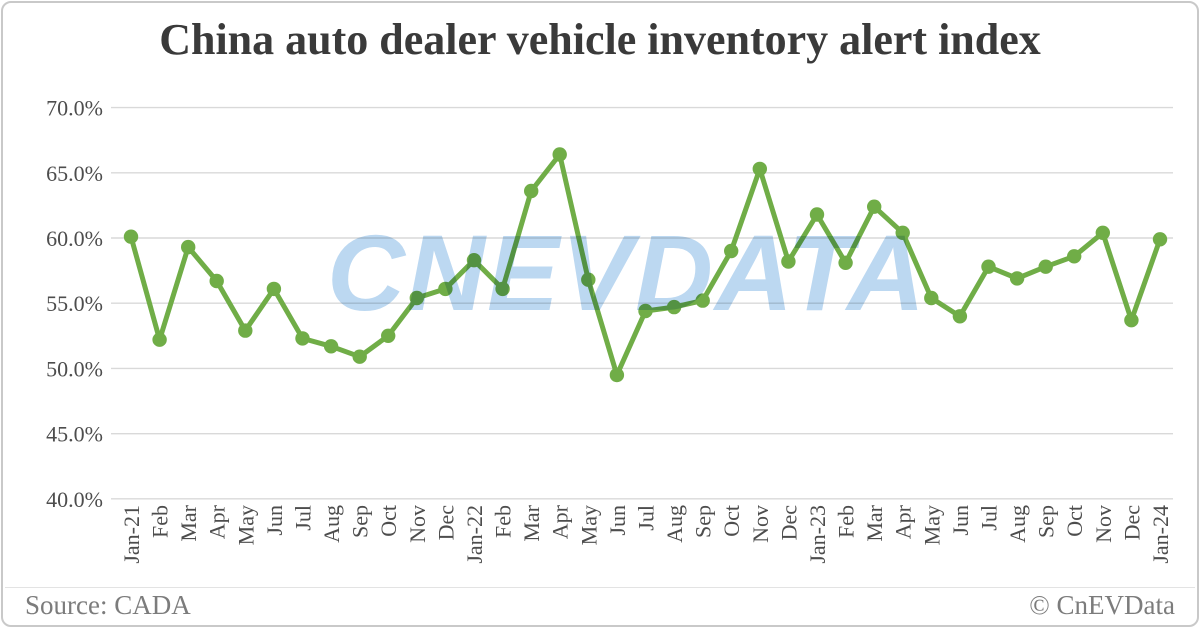 The width and height of the screenshot is (1200, 628). I want to click on y-tick-label: 40.0%, so click(74, 499).